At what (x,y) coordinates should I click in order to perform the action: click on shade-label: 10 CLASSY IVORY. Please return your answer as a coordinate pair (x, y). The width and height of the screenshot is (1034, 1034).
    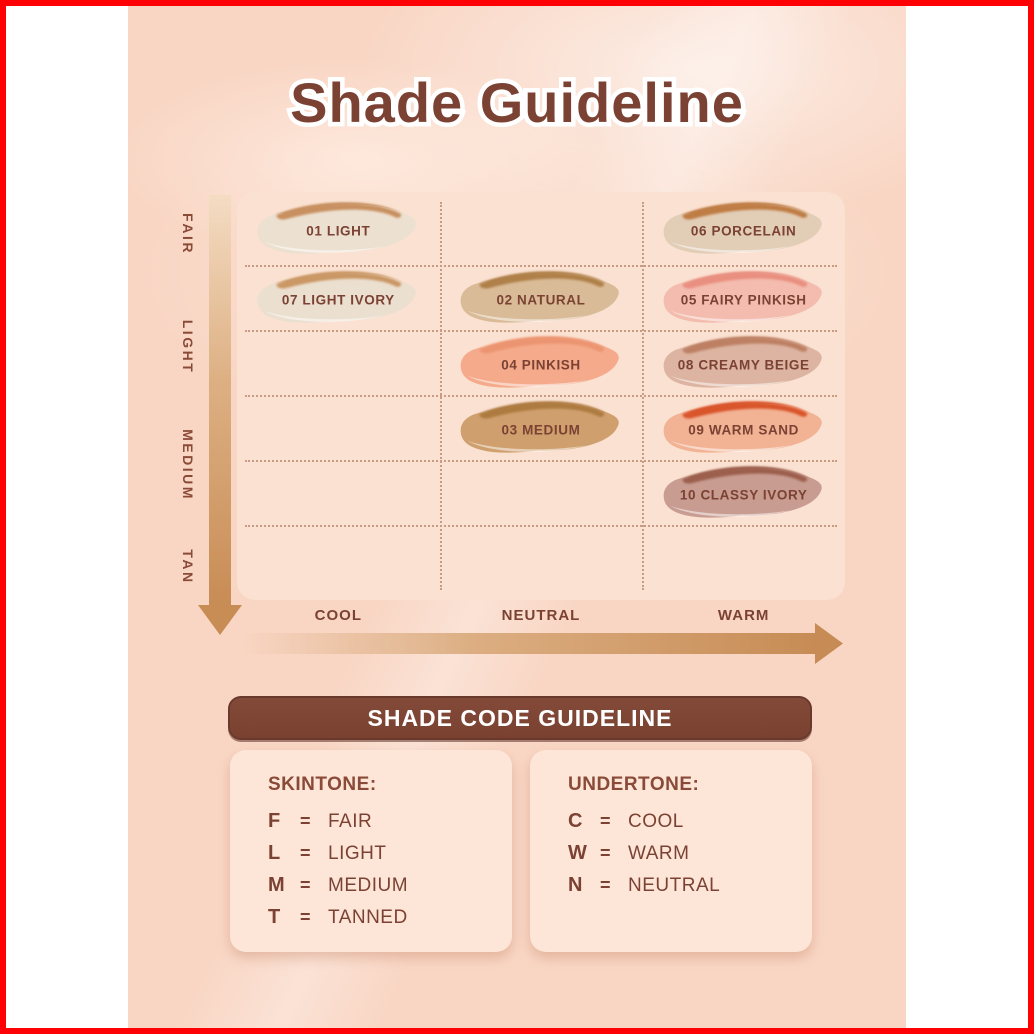
    Looking at the image, I should click on (743, 495).